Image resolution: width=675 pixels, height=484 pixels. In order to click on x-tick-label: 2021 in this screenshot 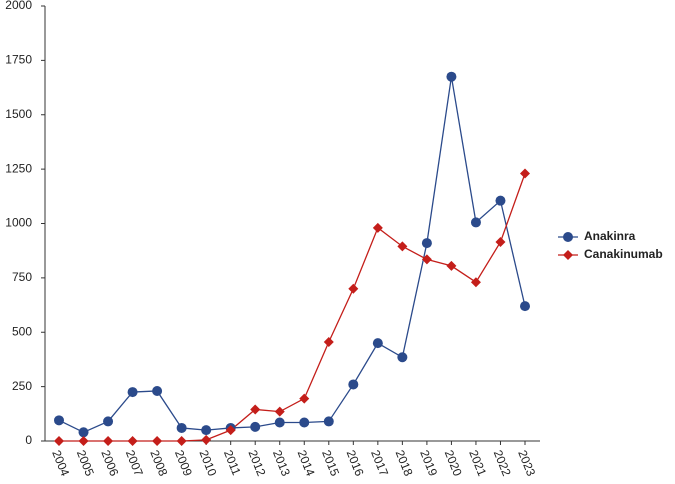, I will do `click(477, 463)`.